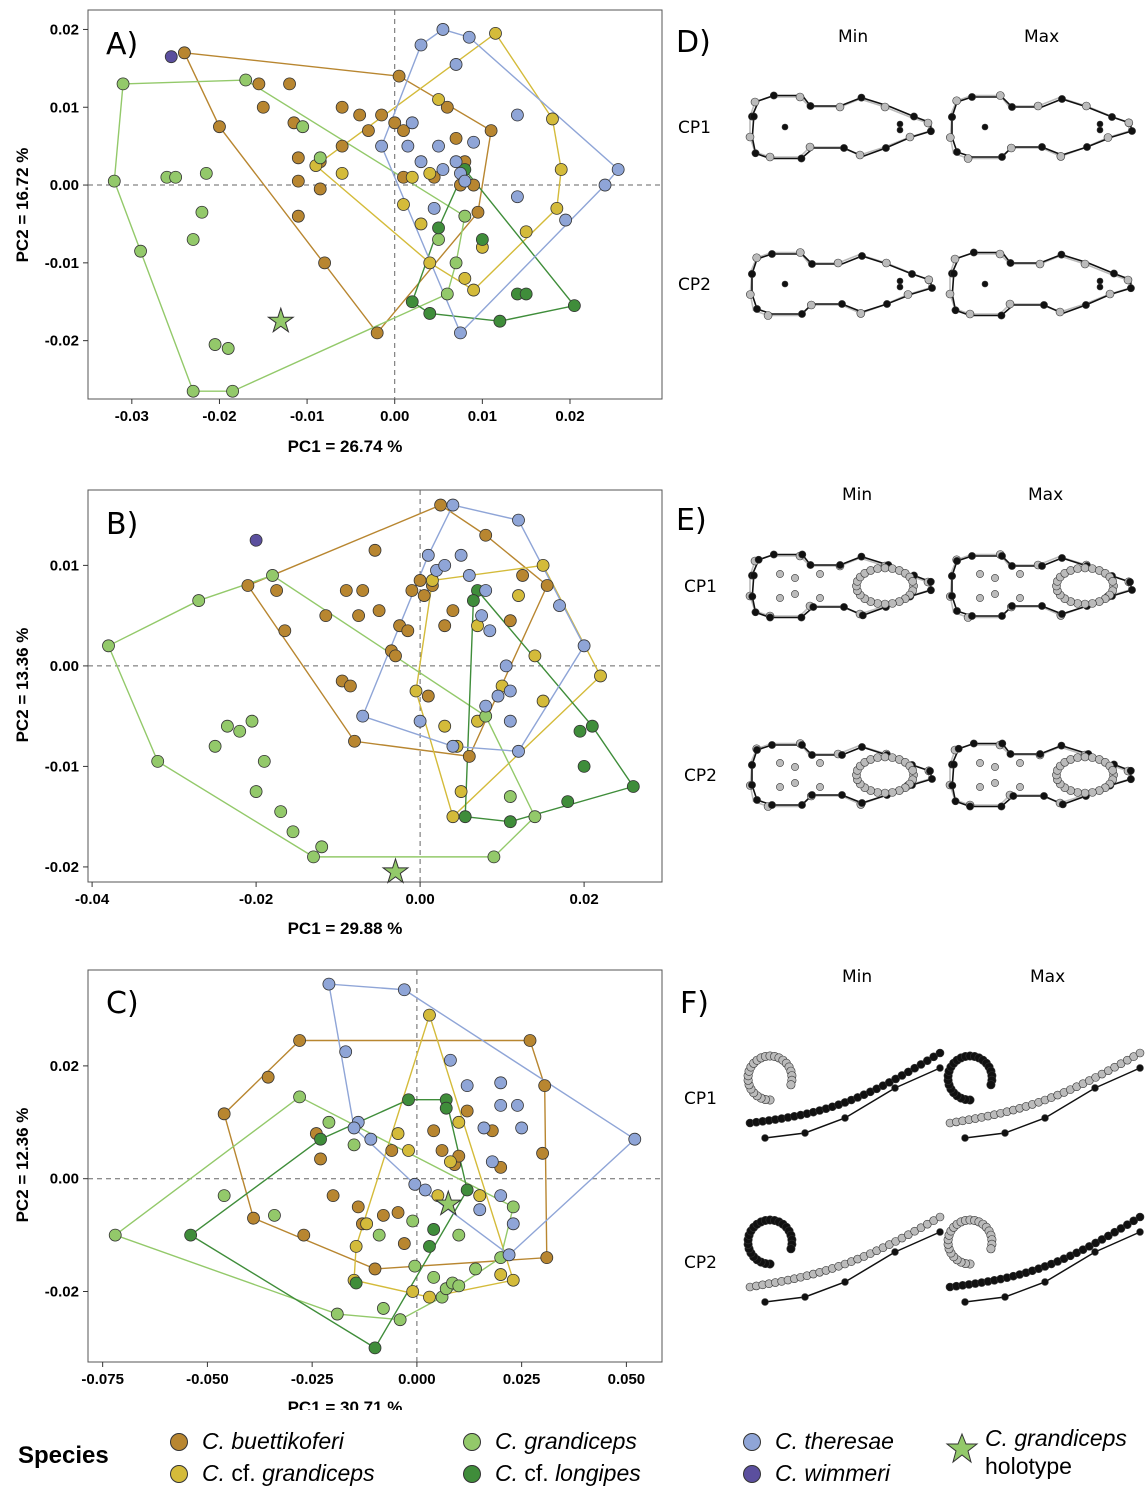 This screenshot has height=1499, width=1145. What do you see at coordinates (991, 1085) in the screenshot?
I see `semilandmark-hook` at bounding box center [991, 1085].